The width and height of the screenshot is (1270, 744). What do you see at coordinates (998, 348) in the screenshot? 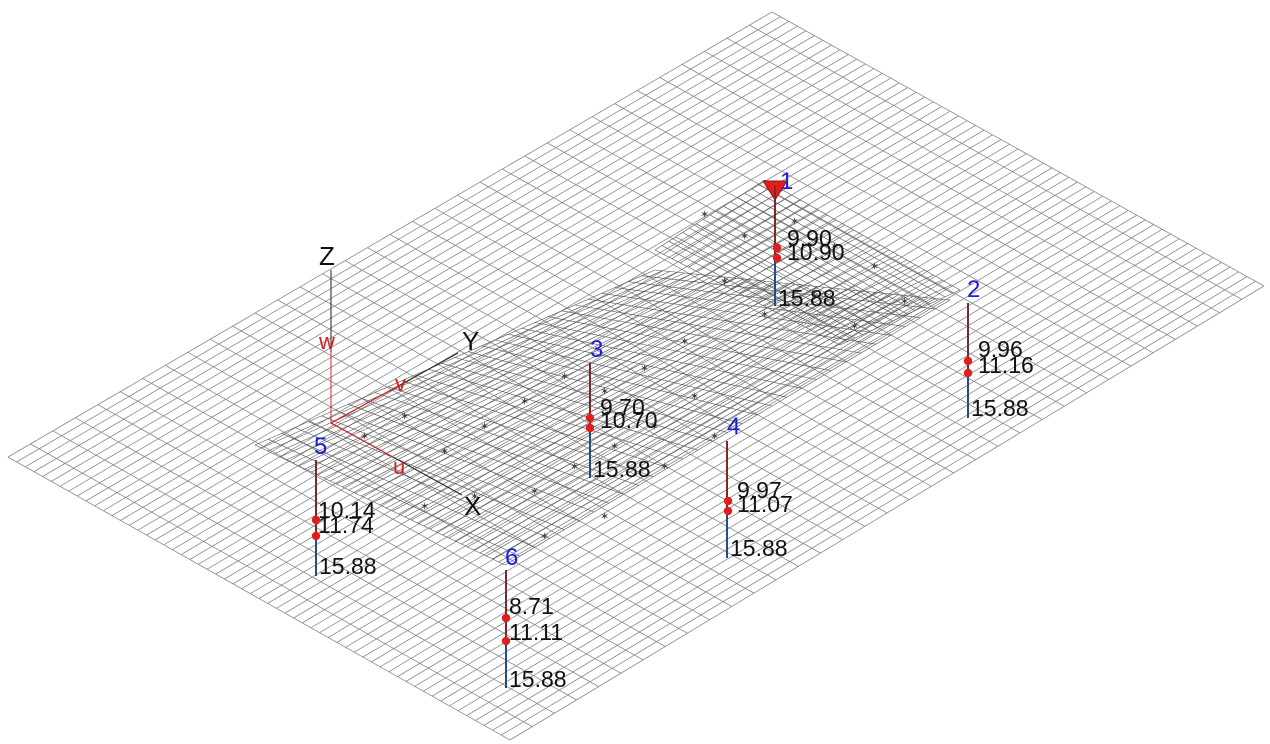
I see `pile: 2 9.96 11.16 15.88` at bounding box center [998, 348].